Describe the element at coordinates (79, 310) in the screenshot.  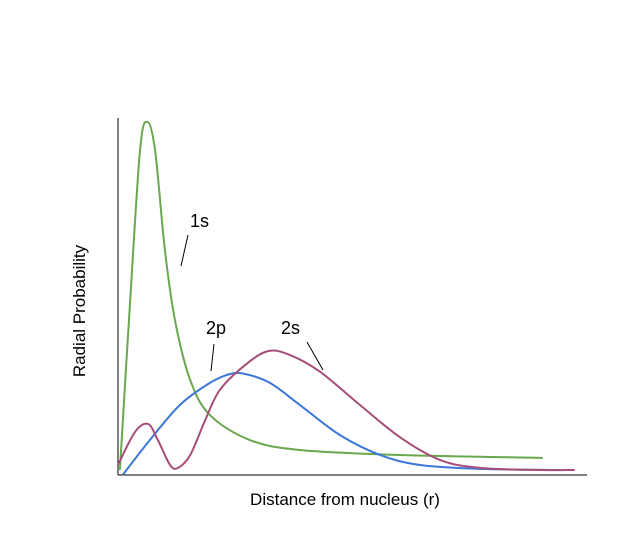
I see `y-axis-label: Radial Probability` at that location.